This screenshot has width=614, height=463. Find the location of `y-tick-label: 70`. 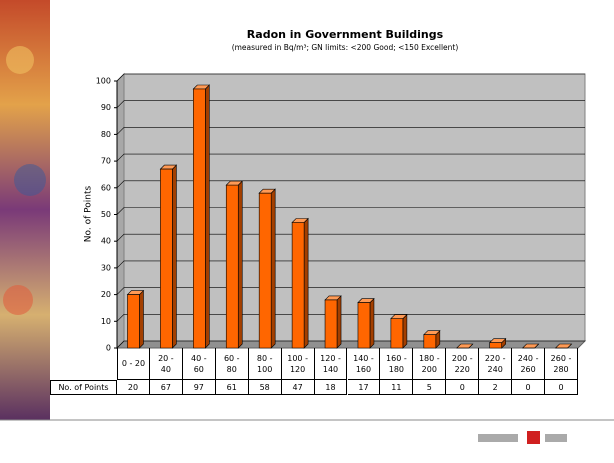

y-tick-label: 70 is located at coordinates (106, 161).